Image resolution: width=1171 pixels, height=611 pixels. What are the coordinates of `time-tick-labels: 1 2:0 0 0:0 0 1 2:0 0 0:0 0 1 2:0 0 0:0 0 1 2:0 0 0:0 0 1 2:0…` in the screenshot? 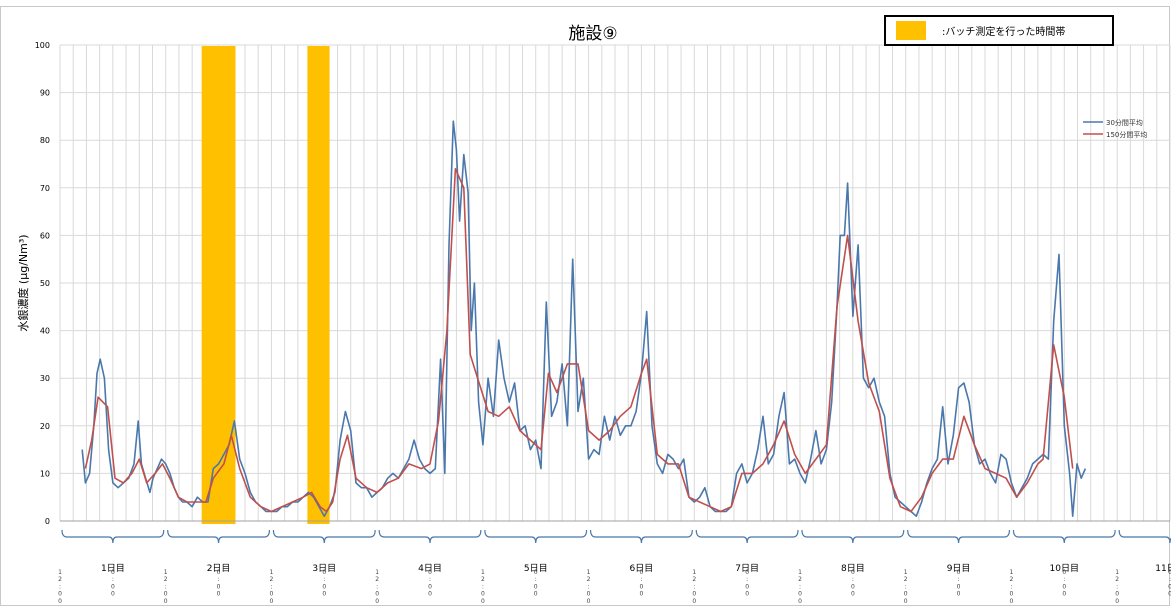 It's located at (614, 587).